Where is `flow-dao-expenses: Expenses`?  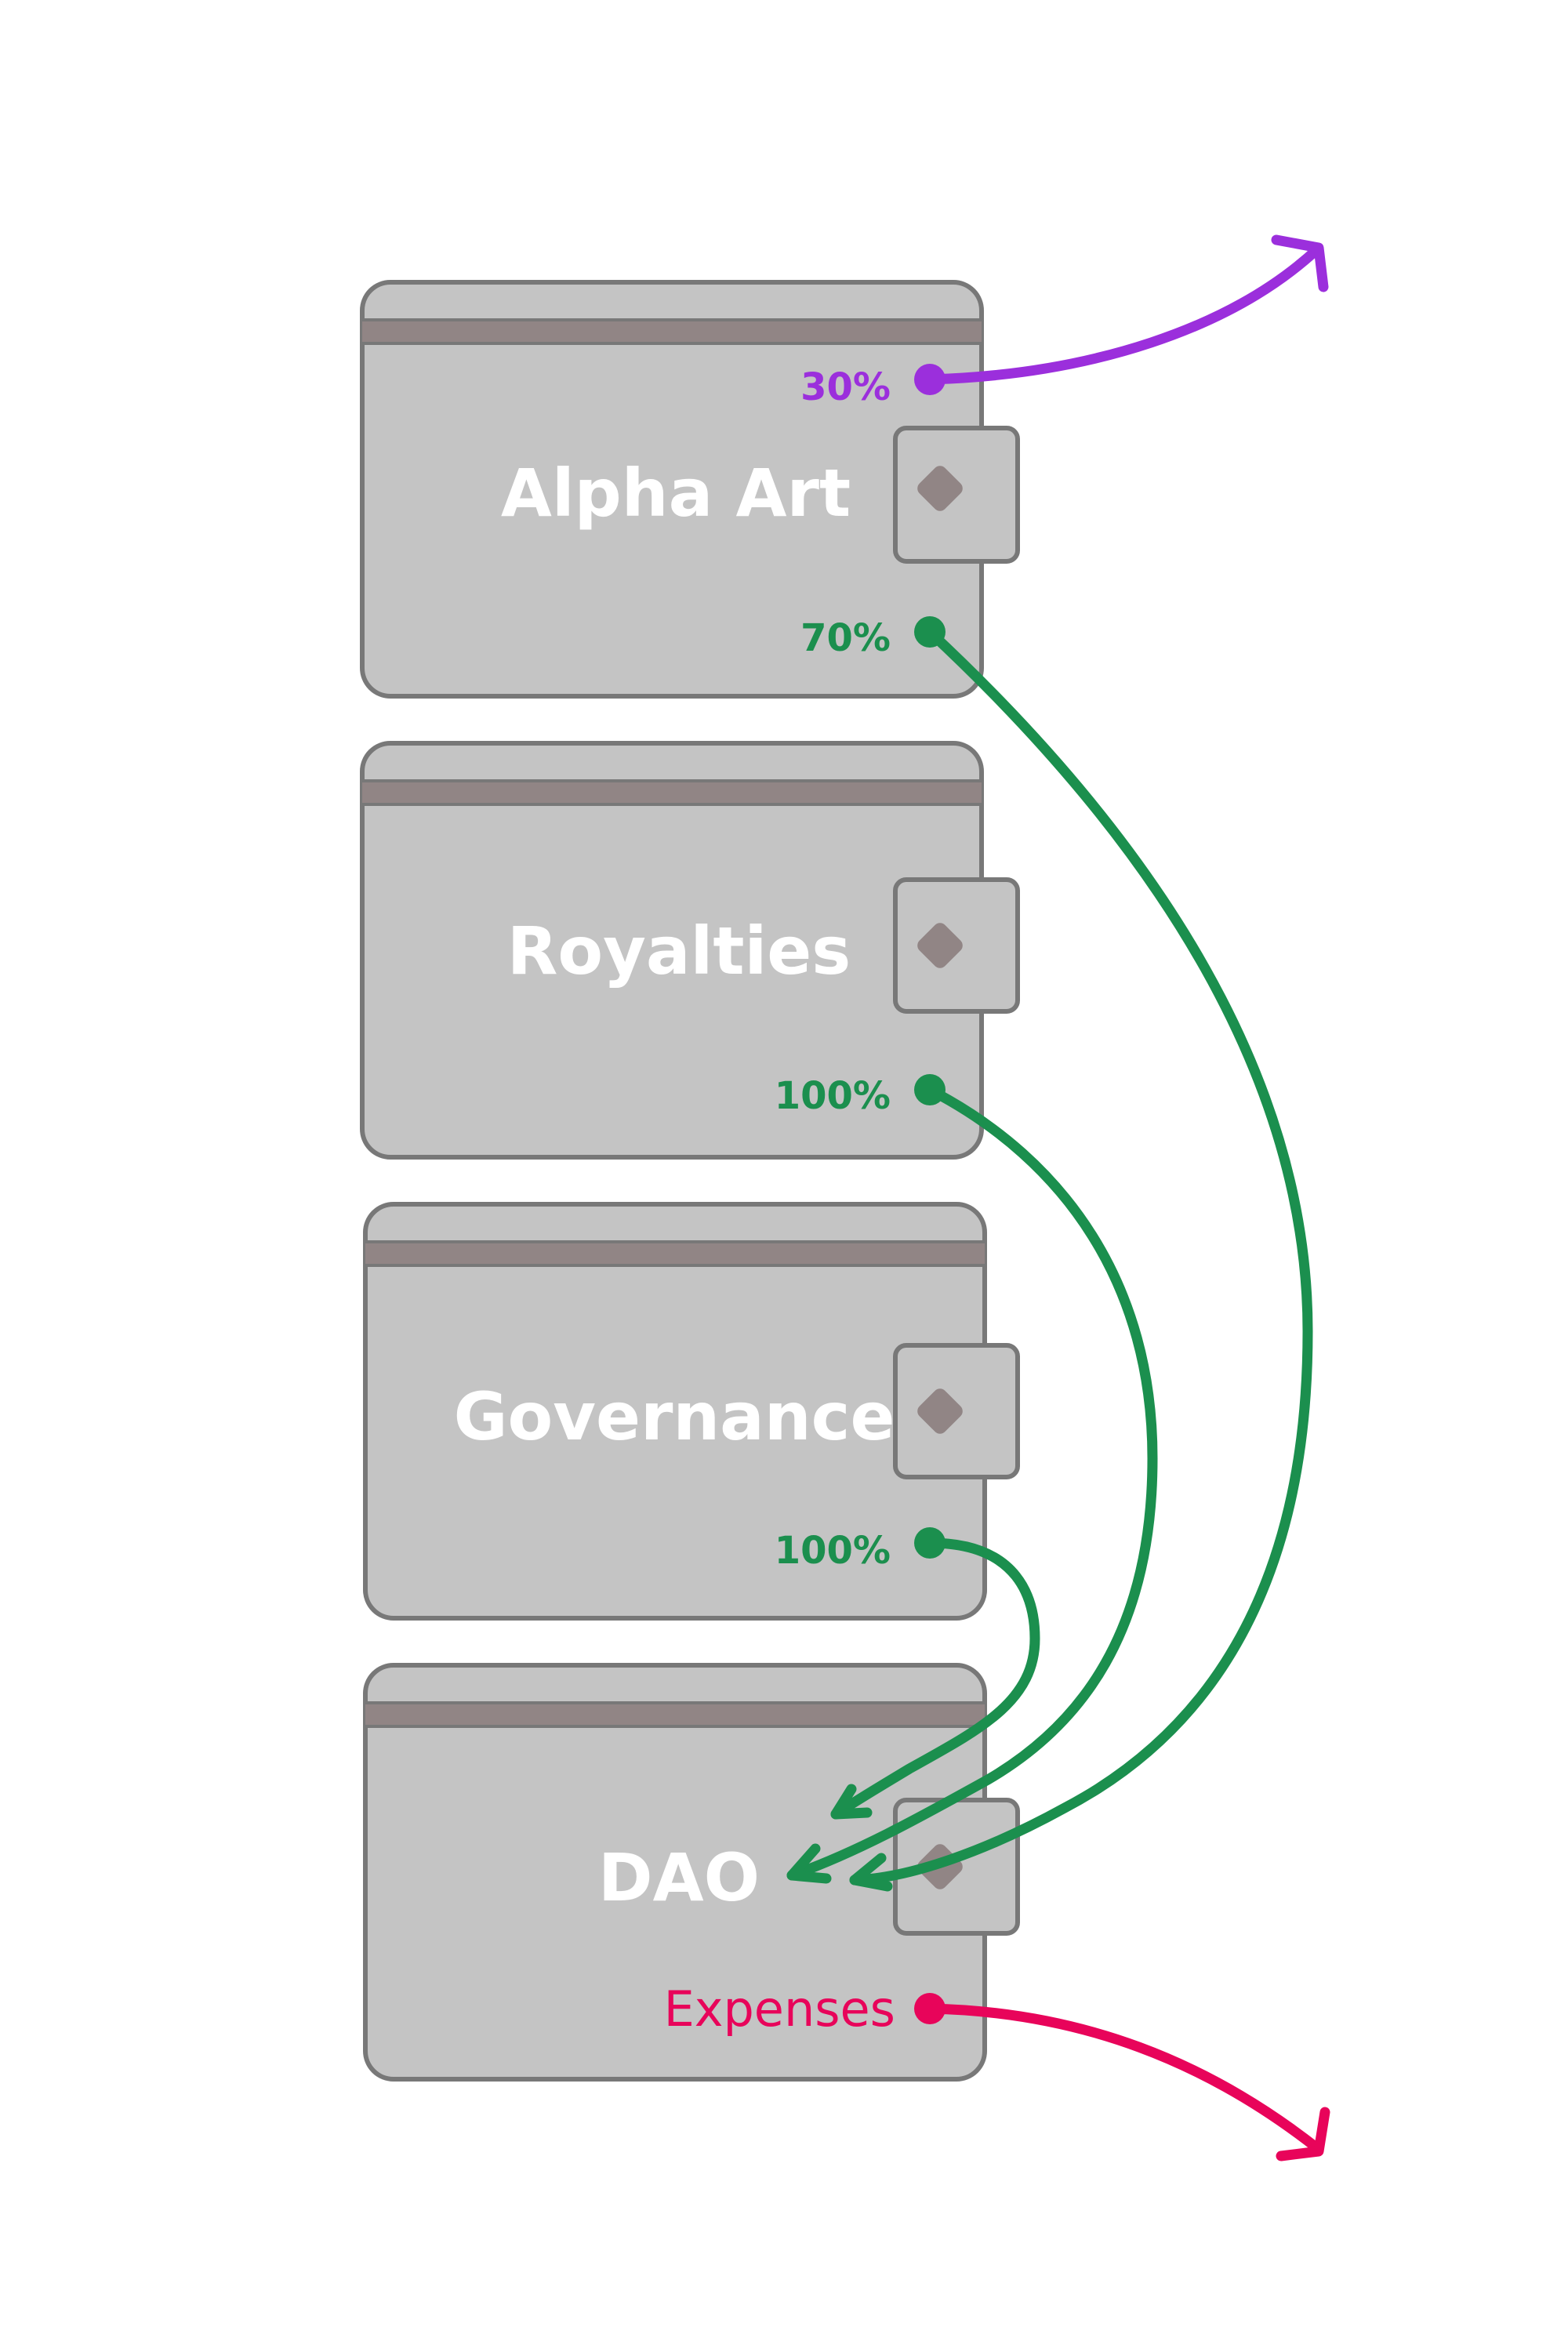
flow-dao-expenses: Expenses is located at coordinates (997, 2070).